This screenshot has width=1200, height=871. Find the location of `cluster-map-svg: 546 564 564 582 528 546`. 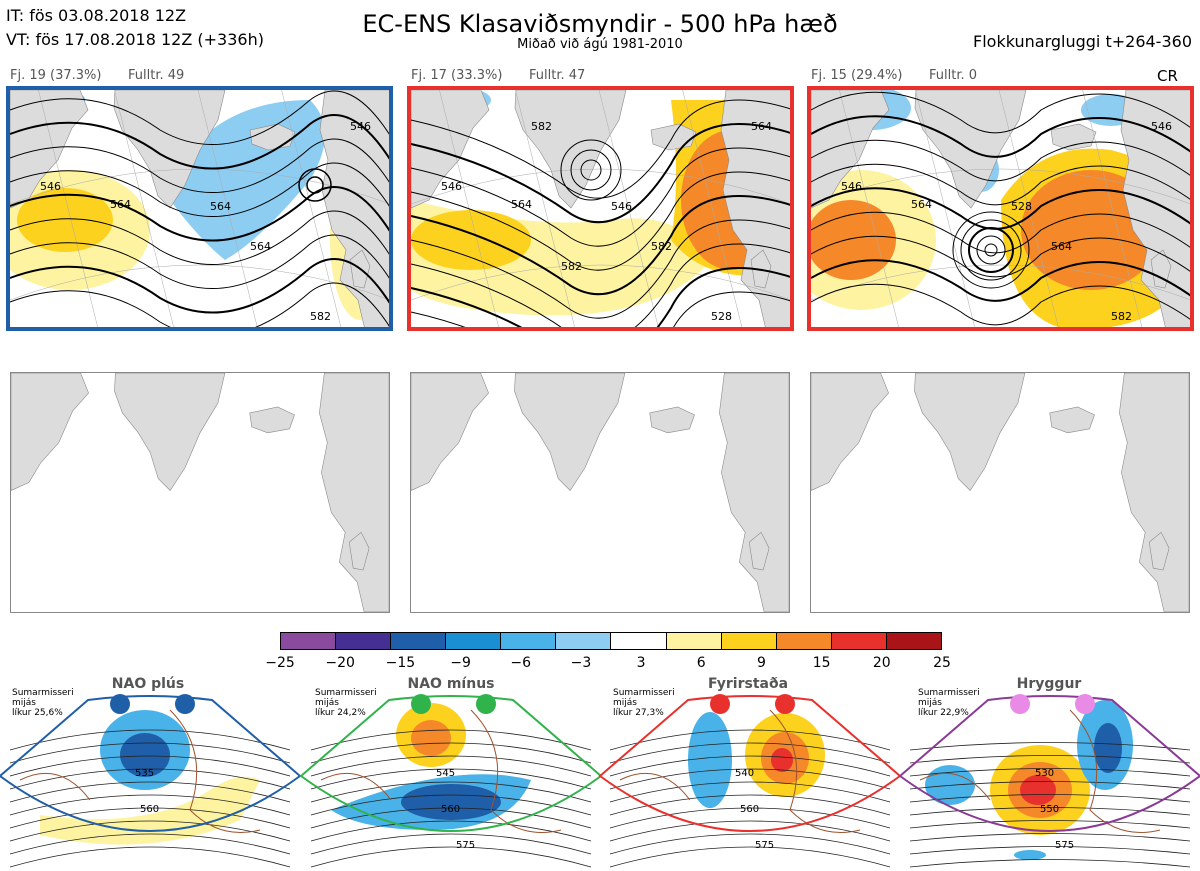

cluster-map-svg: 546 564 564 582 528 546 is located at coordinates (1000, 208).